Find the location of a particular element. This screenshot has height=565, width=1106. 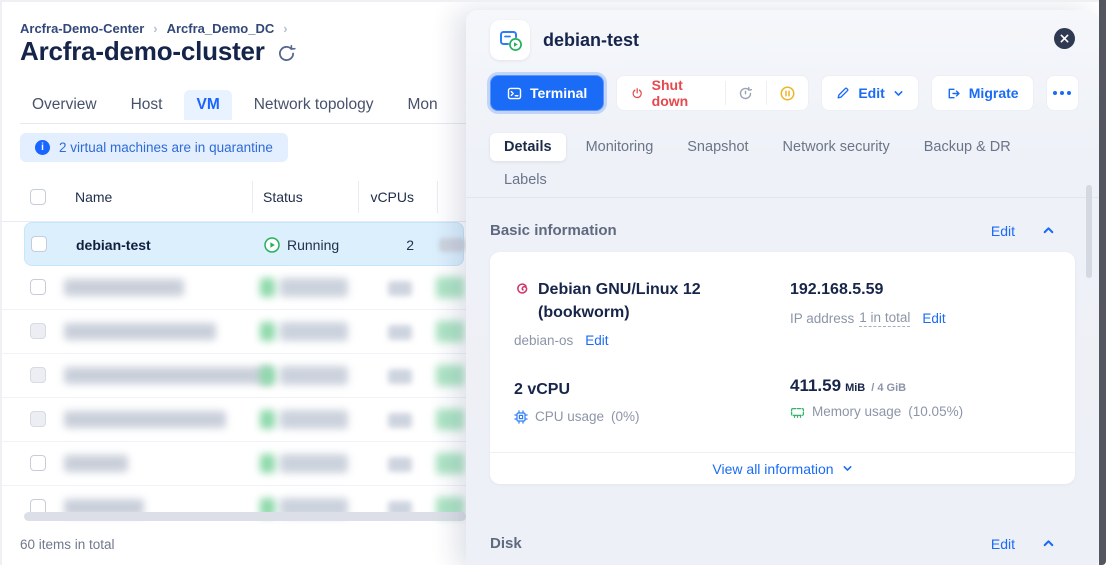

quarantine-banner: i 2 virtual machines are in quarantine is located at coordinates (154, 147).